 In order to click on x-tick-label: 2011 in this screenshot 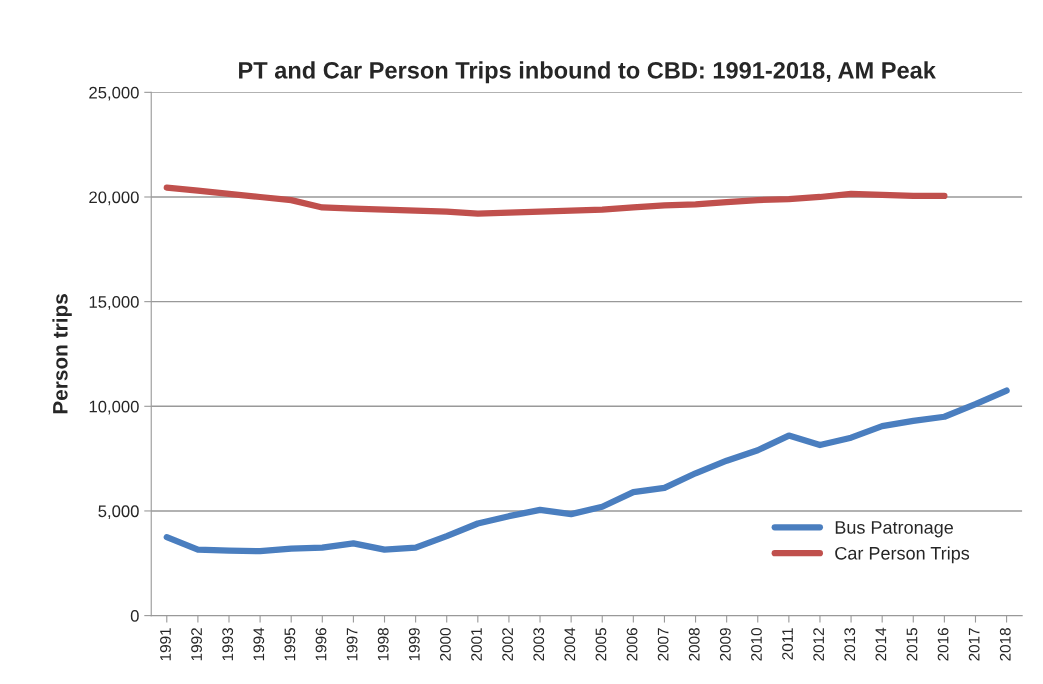, I will do `click(787, 644)`.